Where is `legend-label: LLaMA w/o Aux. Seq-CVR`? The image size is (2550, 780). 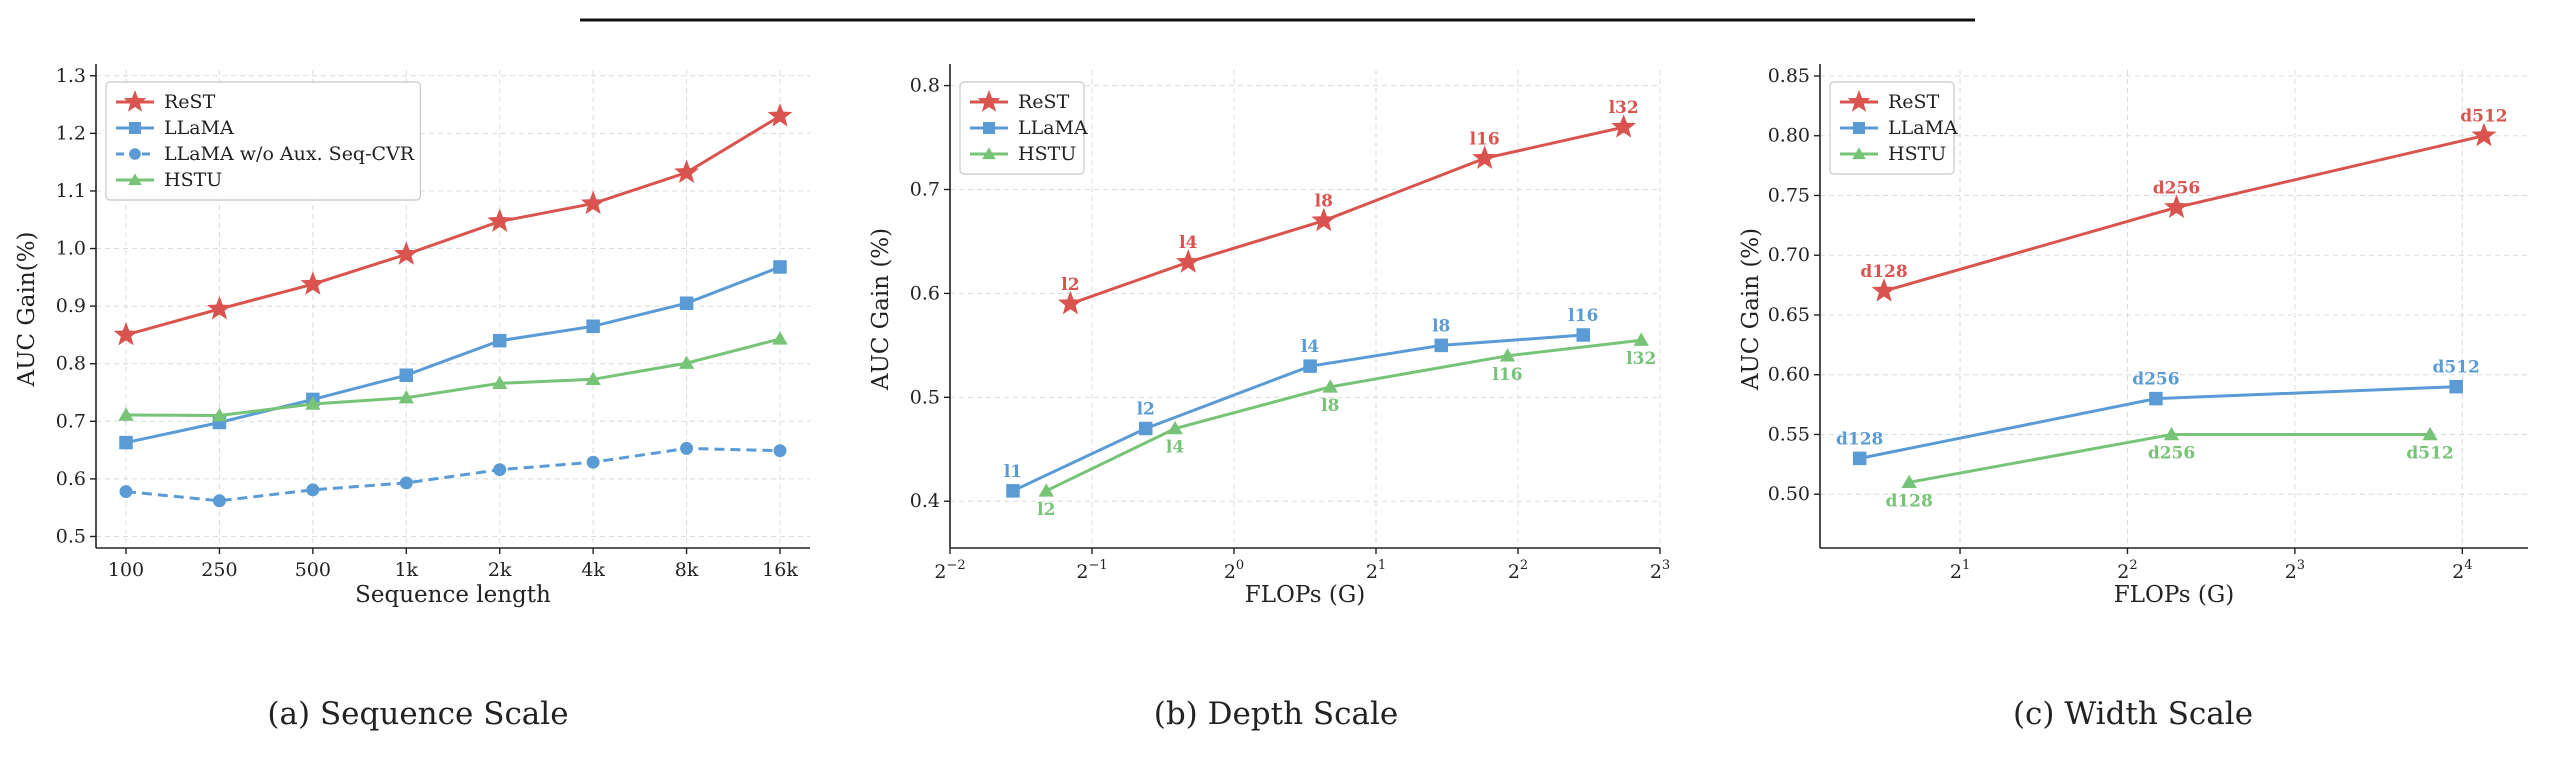
legend-label: LLaMA w/o Aux. Seq-CVR is located at coordinates (289, 154).